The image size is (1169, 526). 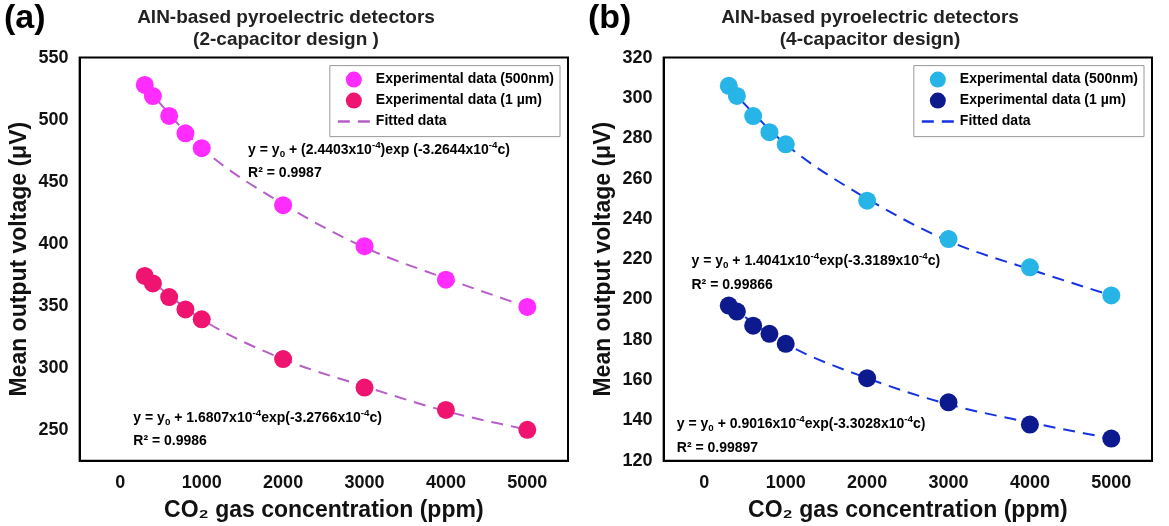 What do you see at coordinates (637, 379) in the screenshot?
I see `y-tick-label: 160` at bounding box center [637, 379].